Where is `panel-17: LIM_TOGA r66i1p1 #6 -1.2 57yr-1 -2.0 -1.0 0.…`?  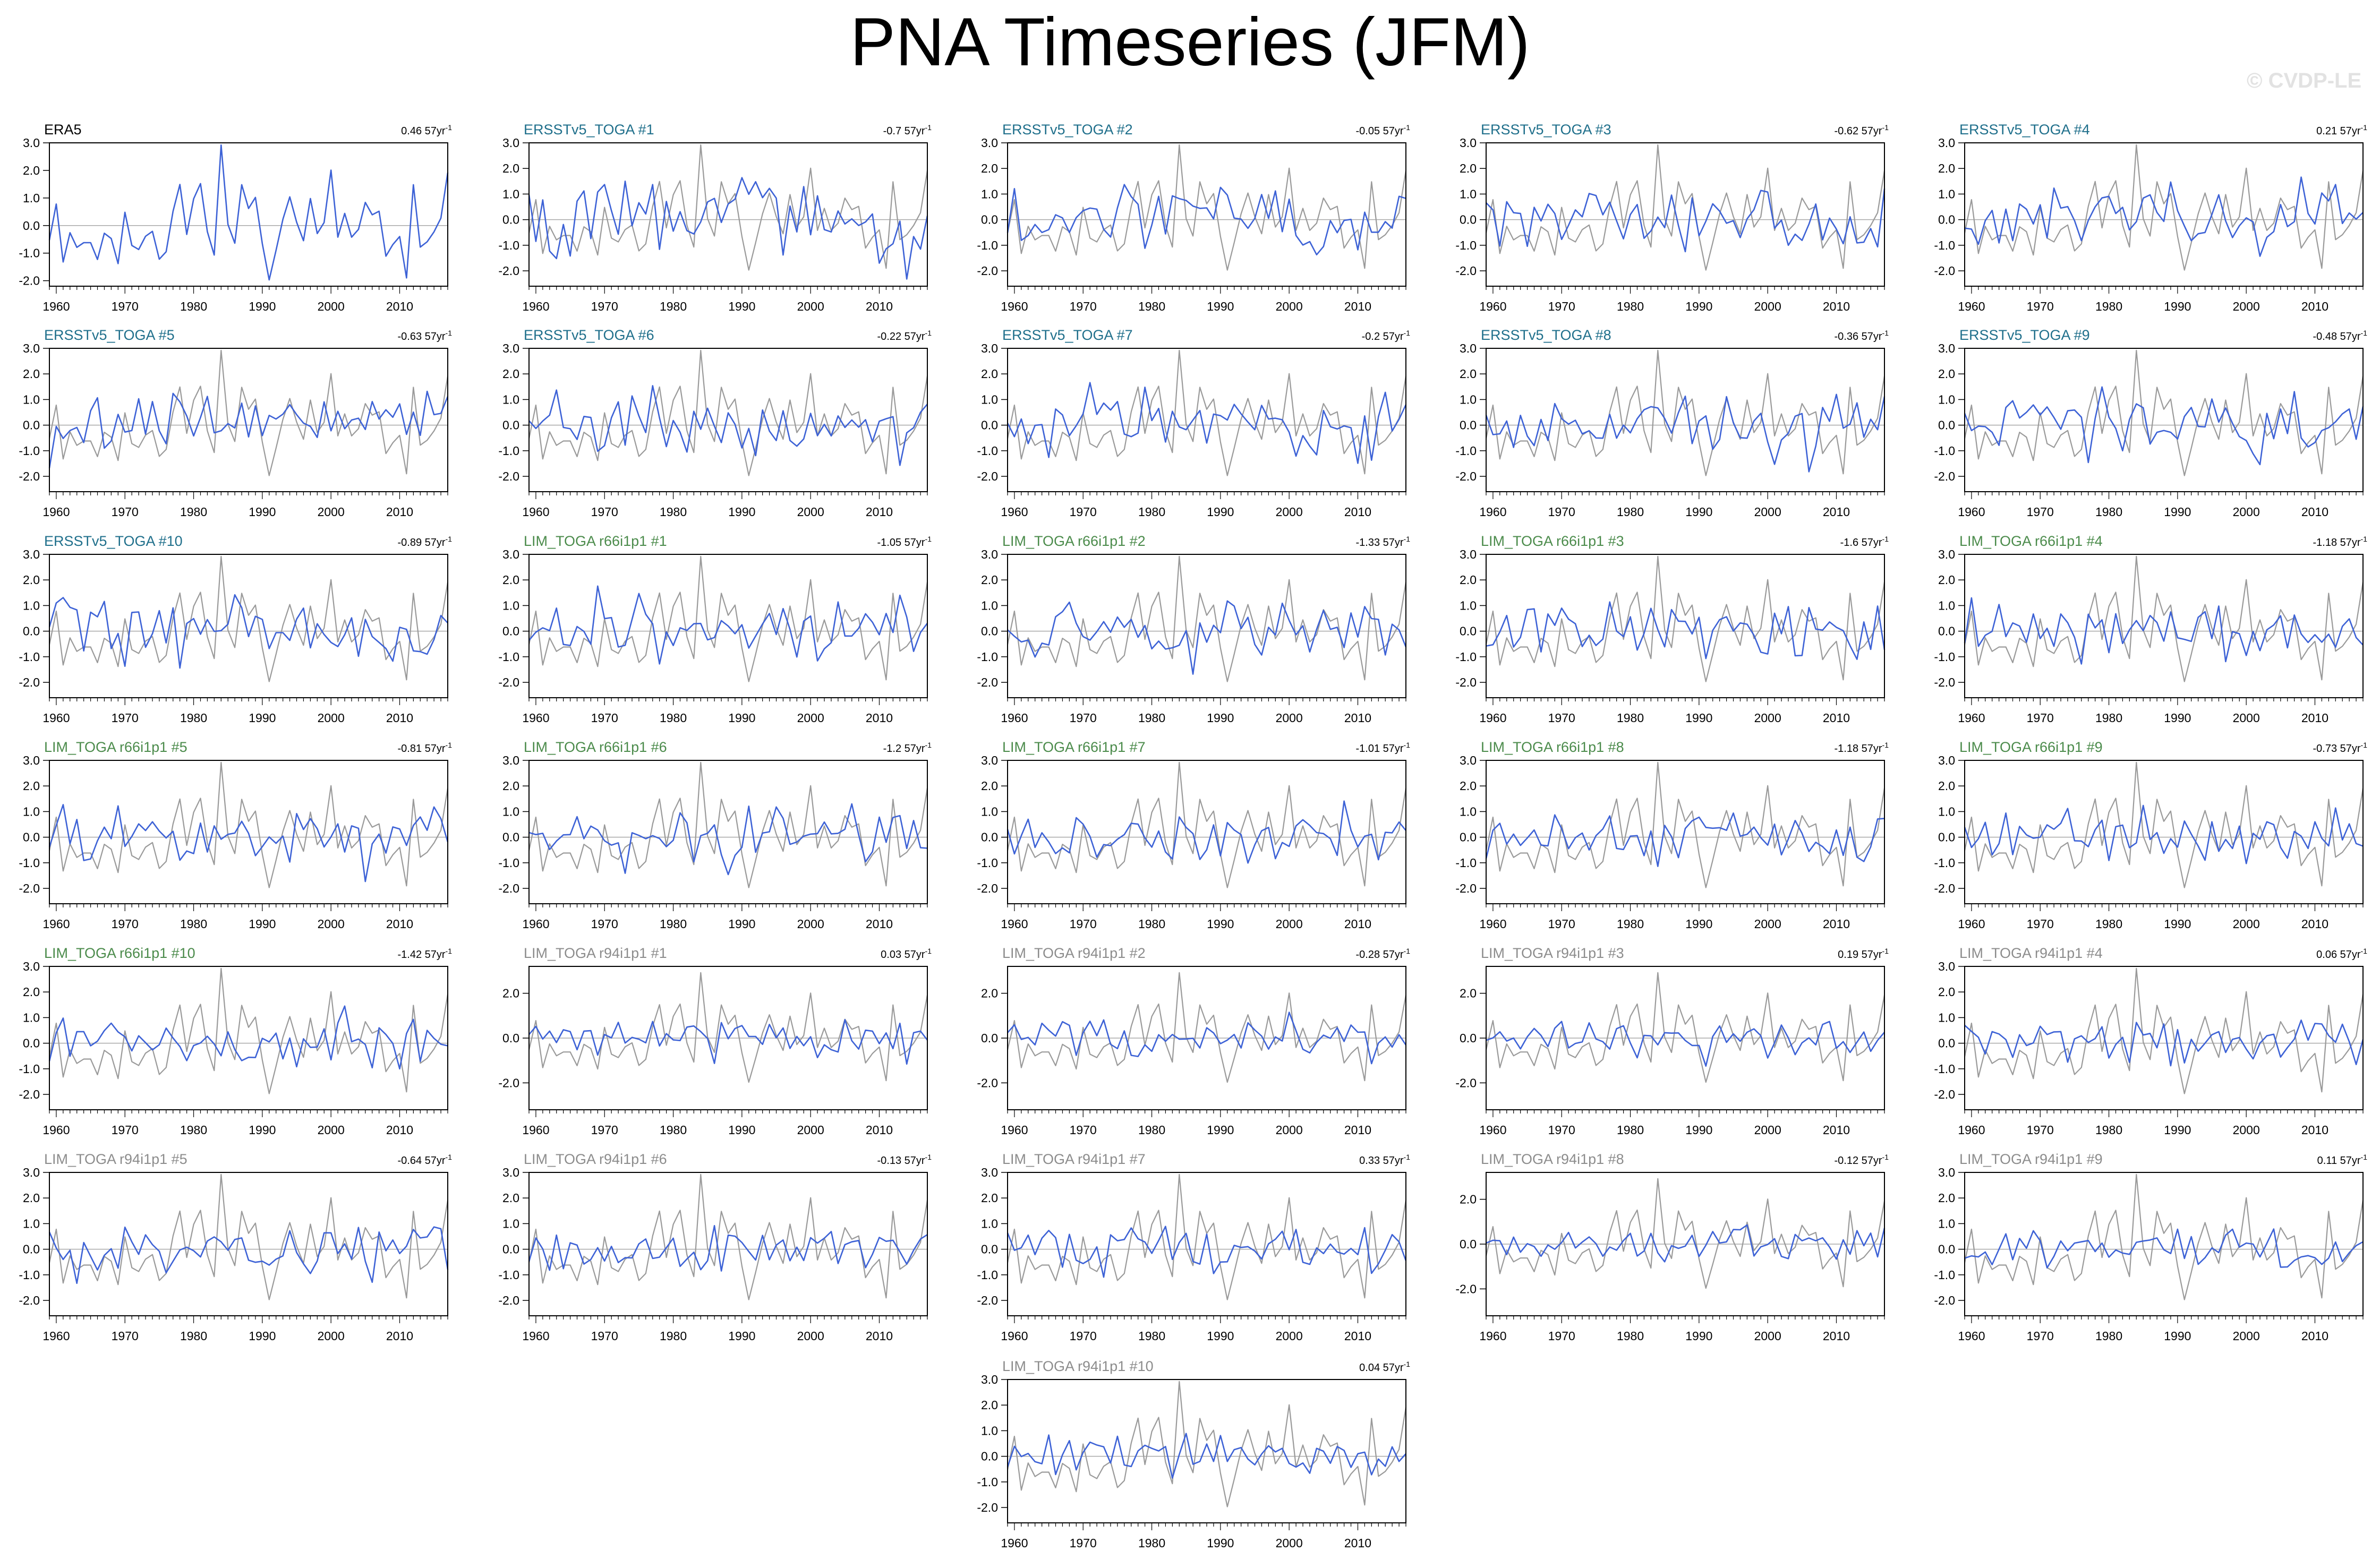 panel-17: LIM_TOGA r66i1p1 #6 -1.2 57yr-1 -2.0 -1.0 0.… is located at coordinates (715, 835).